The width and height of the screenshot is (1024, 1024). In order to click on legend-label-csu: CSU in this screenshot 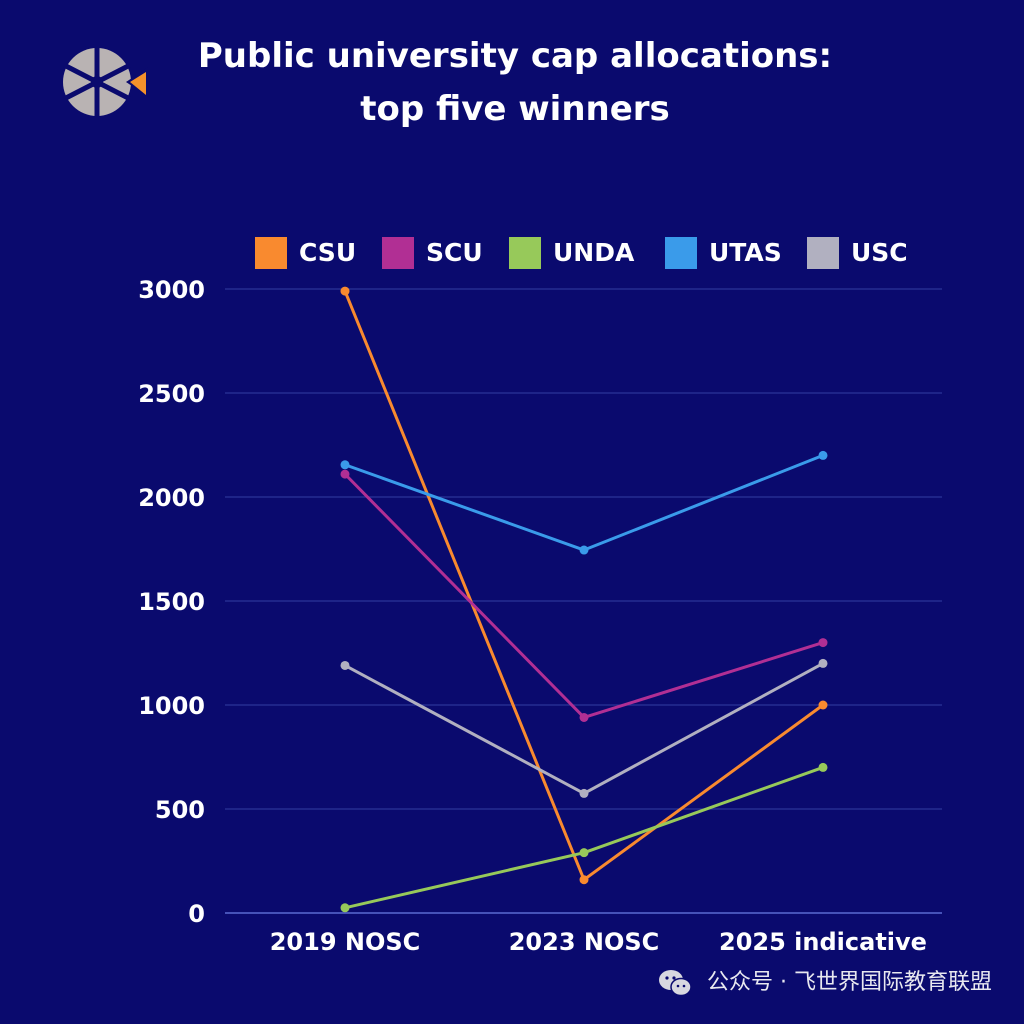, I will do `click(328, 252)`.